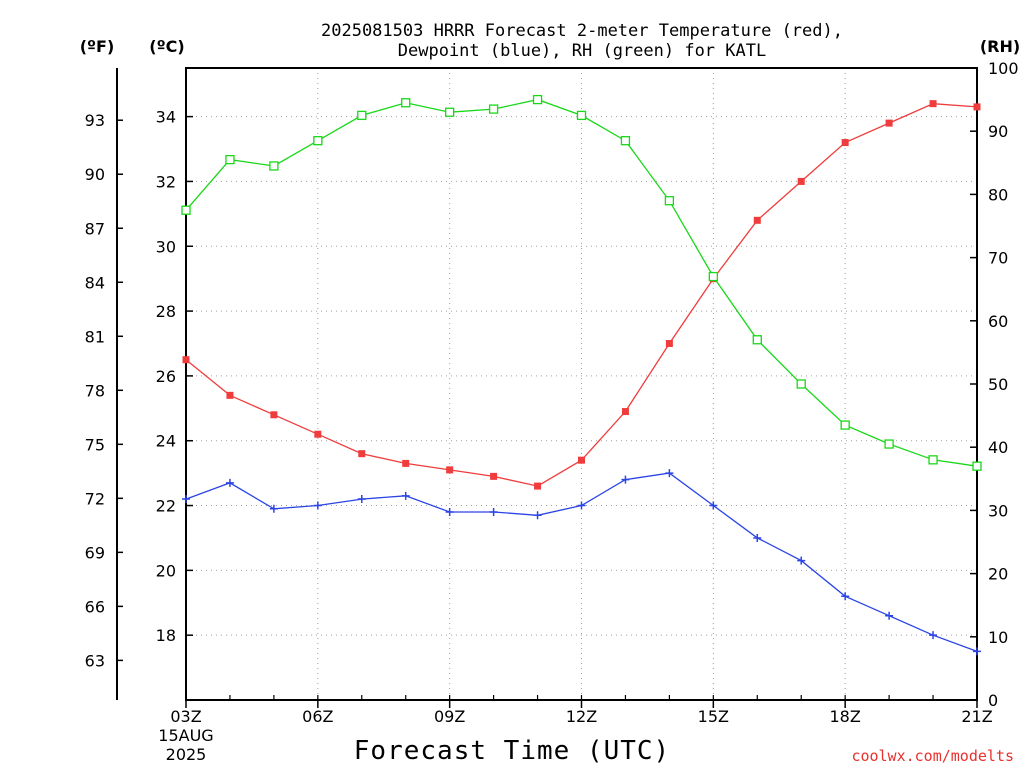  What do you see at coordinates (185, 716) in the screenshot?
I see `x-tick-label: 03Z` at bounding box center [185, 716].